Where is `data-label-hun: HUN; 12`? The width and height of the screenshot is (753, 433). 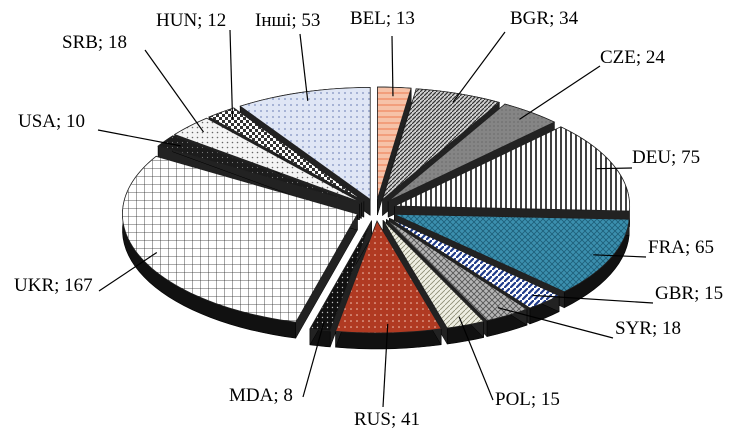
data-label-hun: HUN; 12 is located at coordinates (191, 20).